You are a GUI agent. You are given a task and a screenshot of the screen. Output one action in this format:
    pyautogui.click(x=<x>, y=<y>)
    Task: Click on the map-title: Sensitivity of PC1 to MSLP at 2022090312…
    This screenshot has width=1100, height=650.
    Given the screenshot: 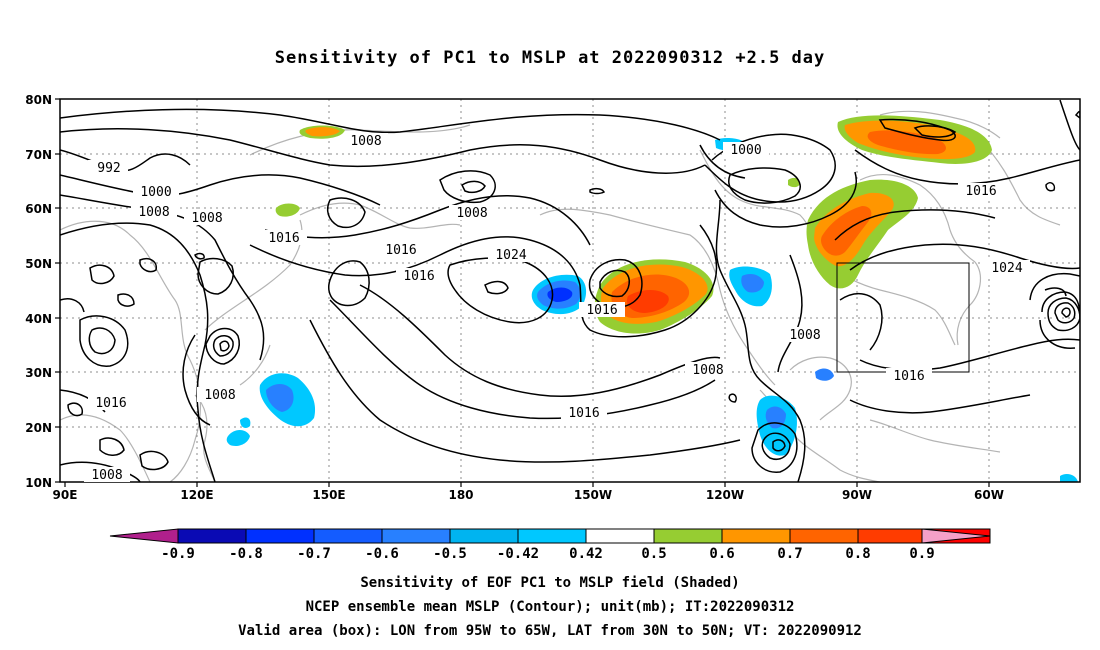 What is the action you would take?
    pyautogui.click(x=550, y=58)
    